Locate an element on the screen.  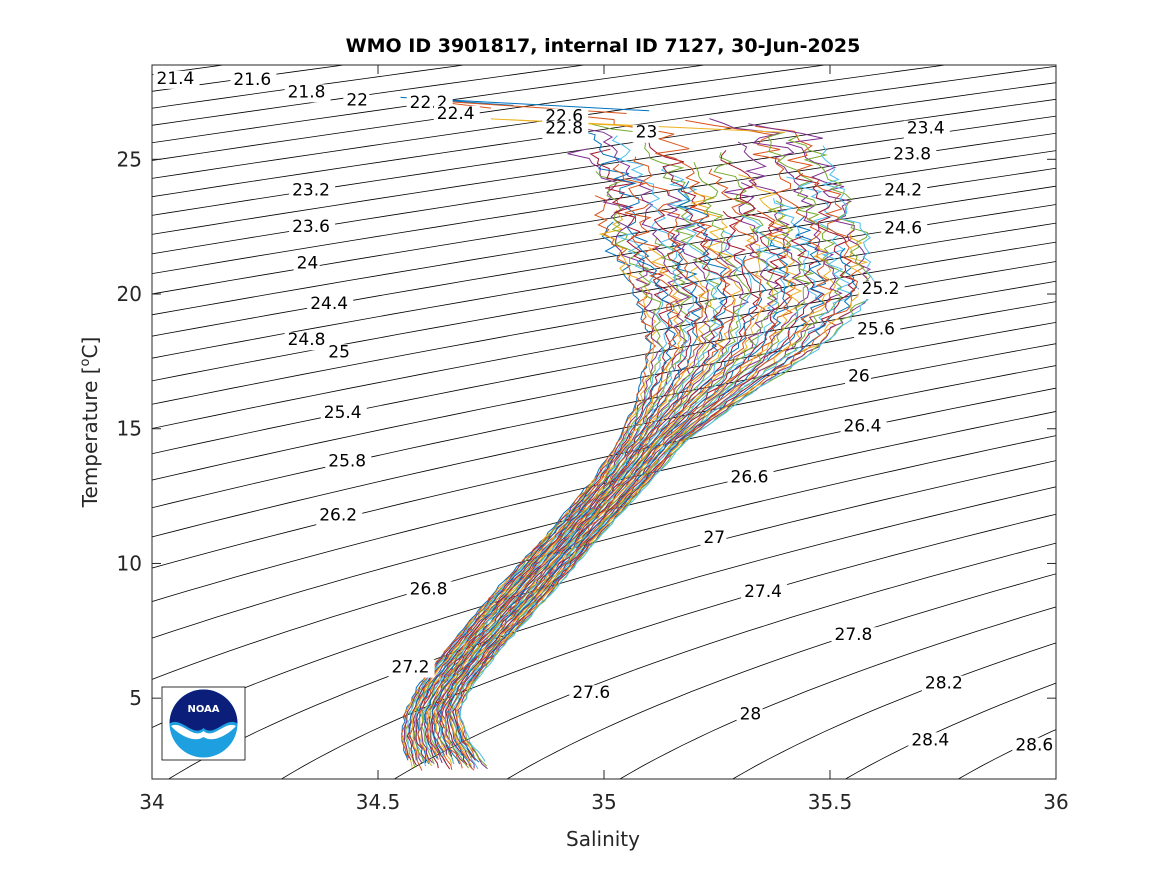
contour-label: 25 is located at coordinates (339, 352).